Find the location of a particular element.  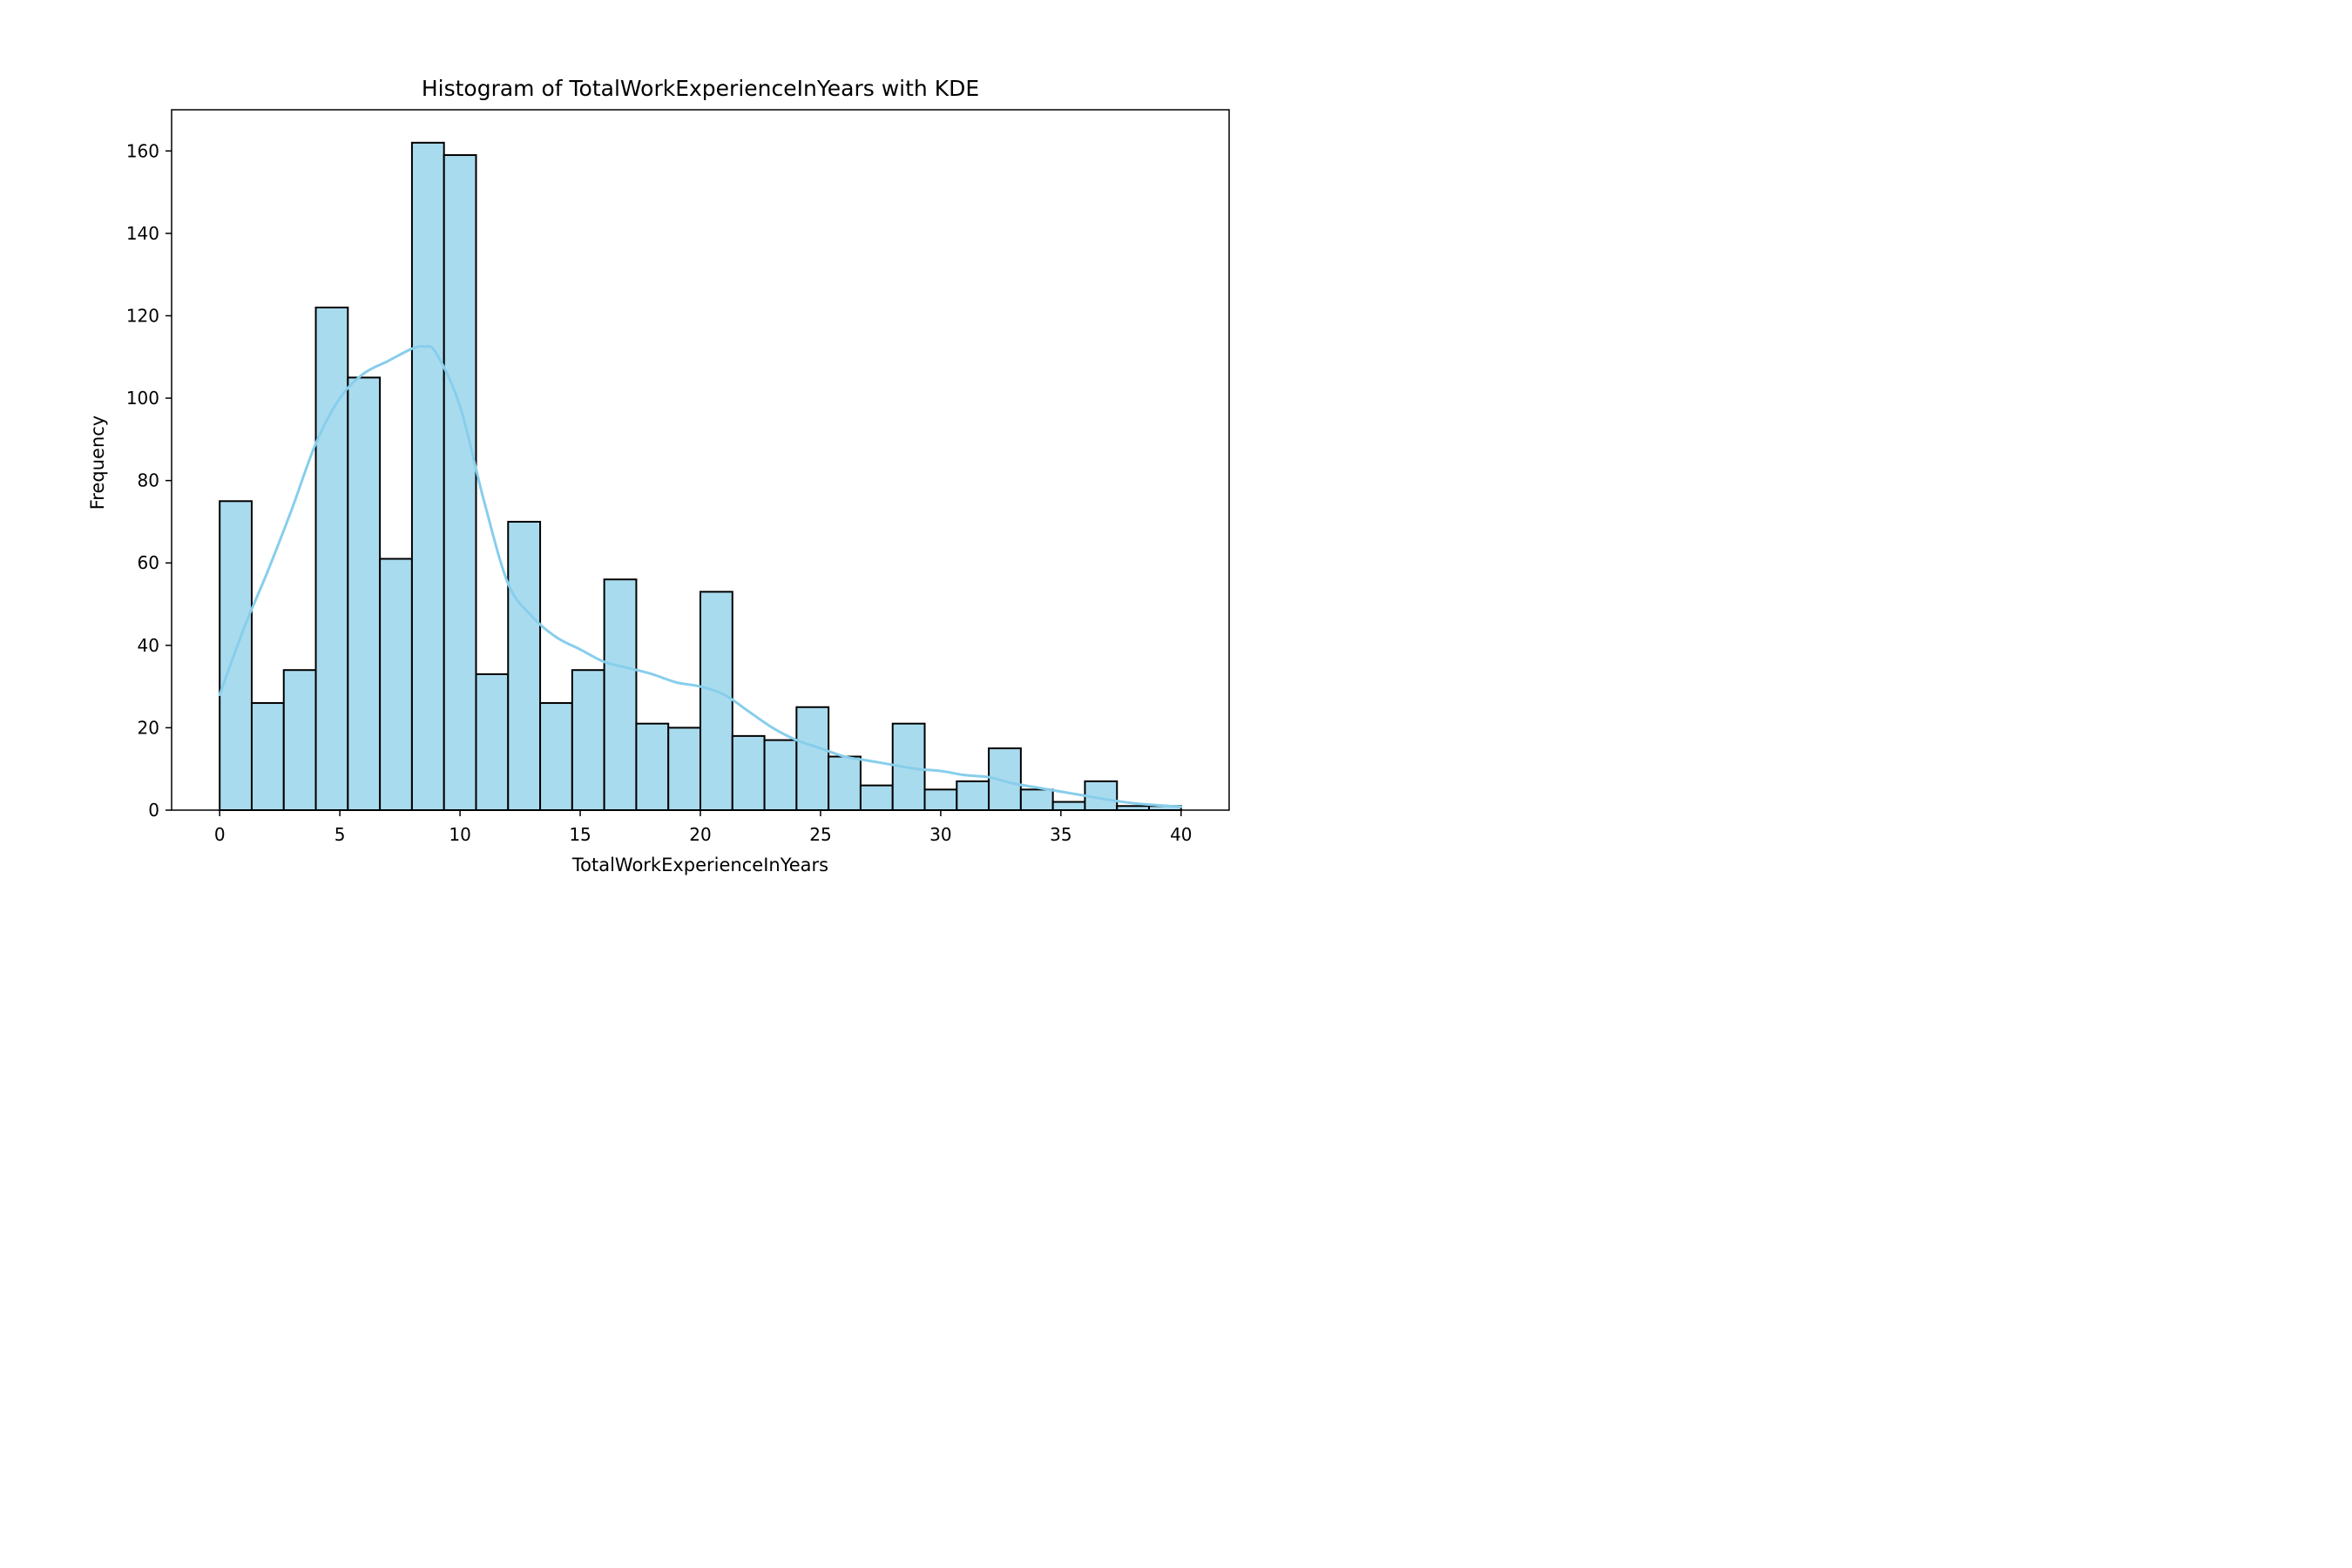

kde-line is located at coordinates (700, 576).